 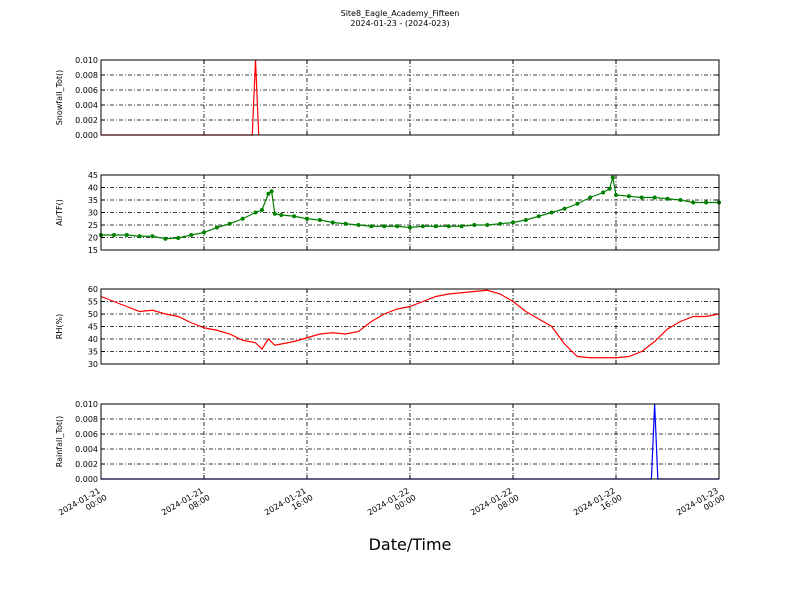 I want to click on y-axis-label: RH(%), so click(x=59, y=326).